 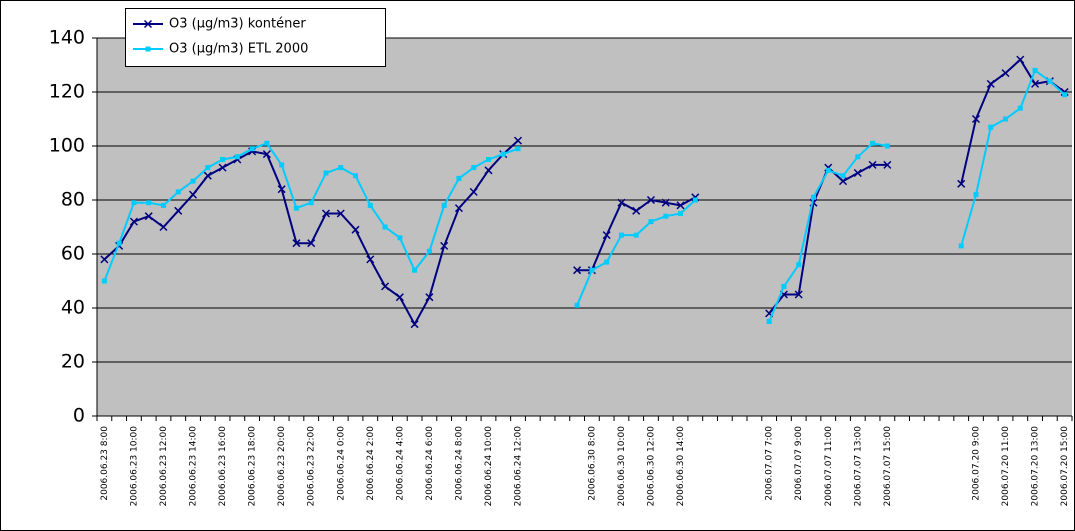 I want to click on y-tick-label: 100, so click(x=67, y=146).